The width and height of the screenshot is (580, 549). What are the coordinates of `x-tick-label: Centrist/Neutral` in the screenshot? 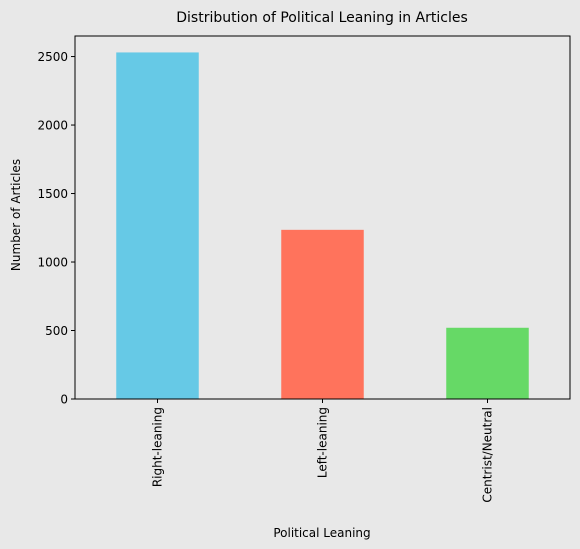 It's located at (488, 455).